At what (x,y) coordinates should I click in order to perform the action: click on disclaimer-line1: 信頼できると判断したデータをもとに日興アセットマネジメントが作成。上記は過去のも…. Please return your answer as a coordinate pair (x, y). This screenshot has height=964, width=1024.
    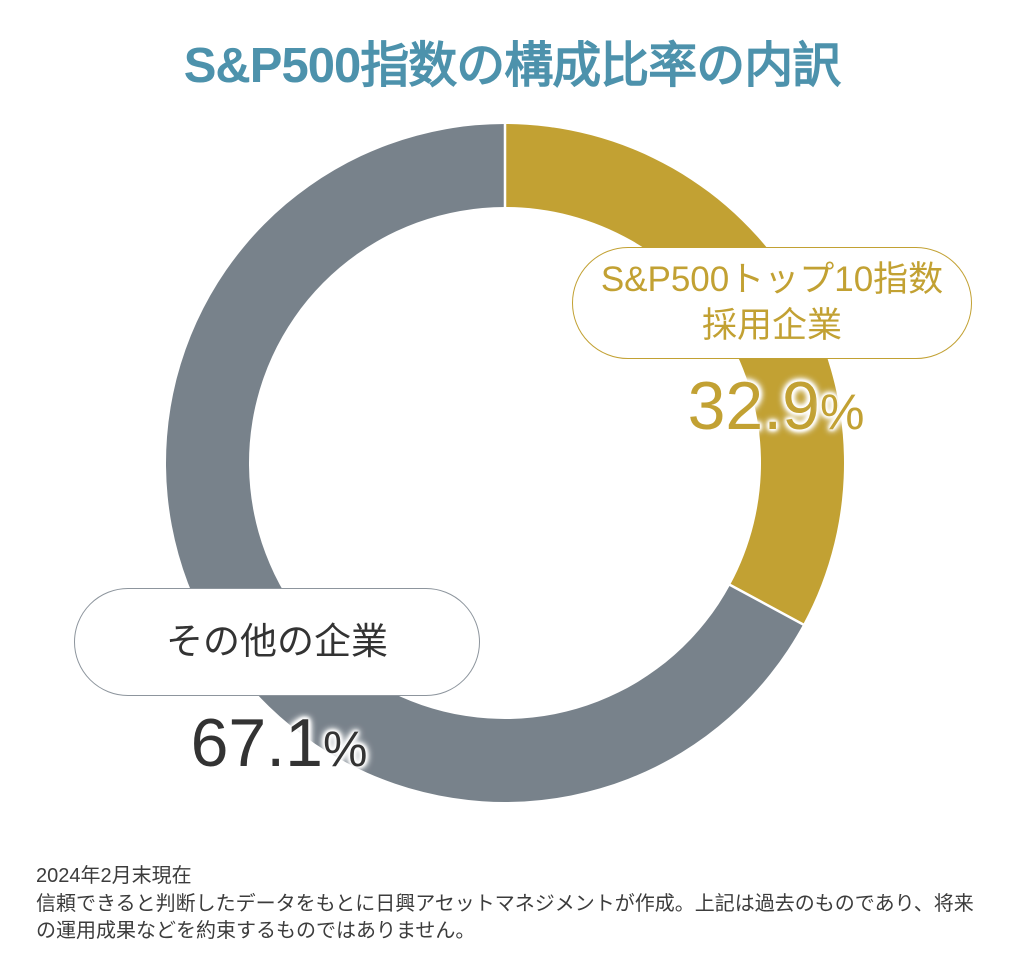
    Looking at the image, I should click on (505, 903).